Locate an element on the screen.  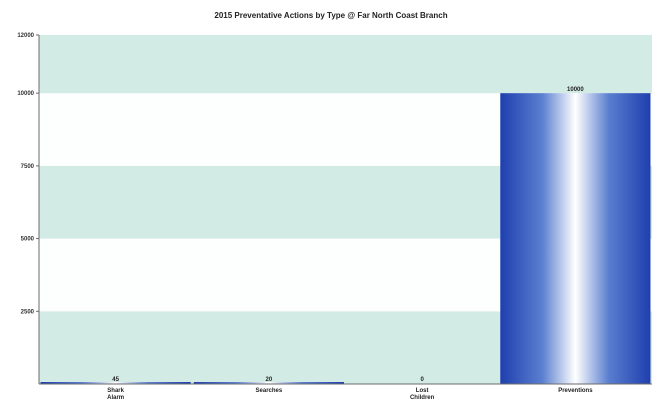
data-label: 10000 is located at coordinates (575, 90).